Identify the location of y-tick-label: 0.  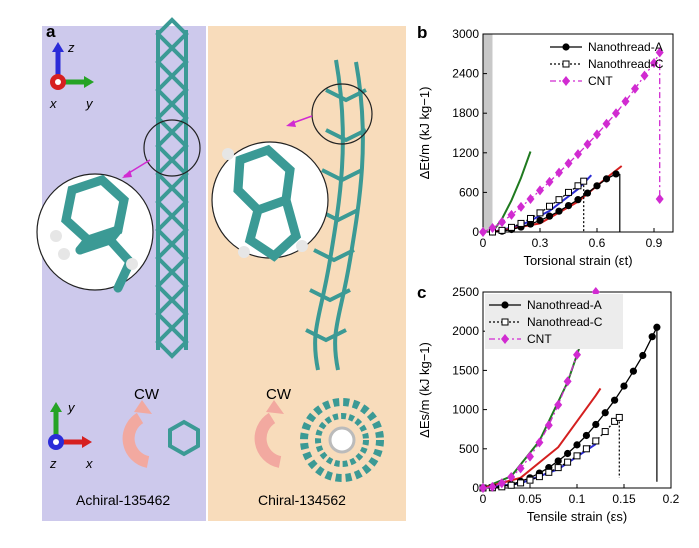
(475, 232).